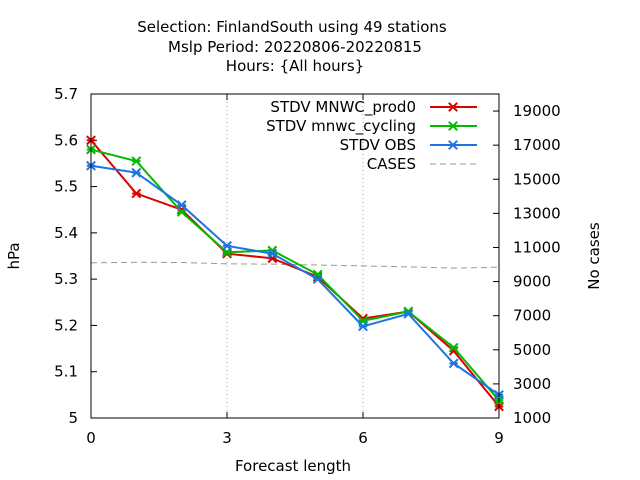 This screenshot has height=480, width=640. I want to click on legend-label: CASES, so click(391, 164).